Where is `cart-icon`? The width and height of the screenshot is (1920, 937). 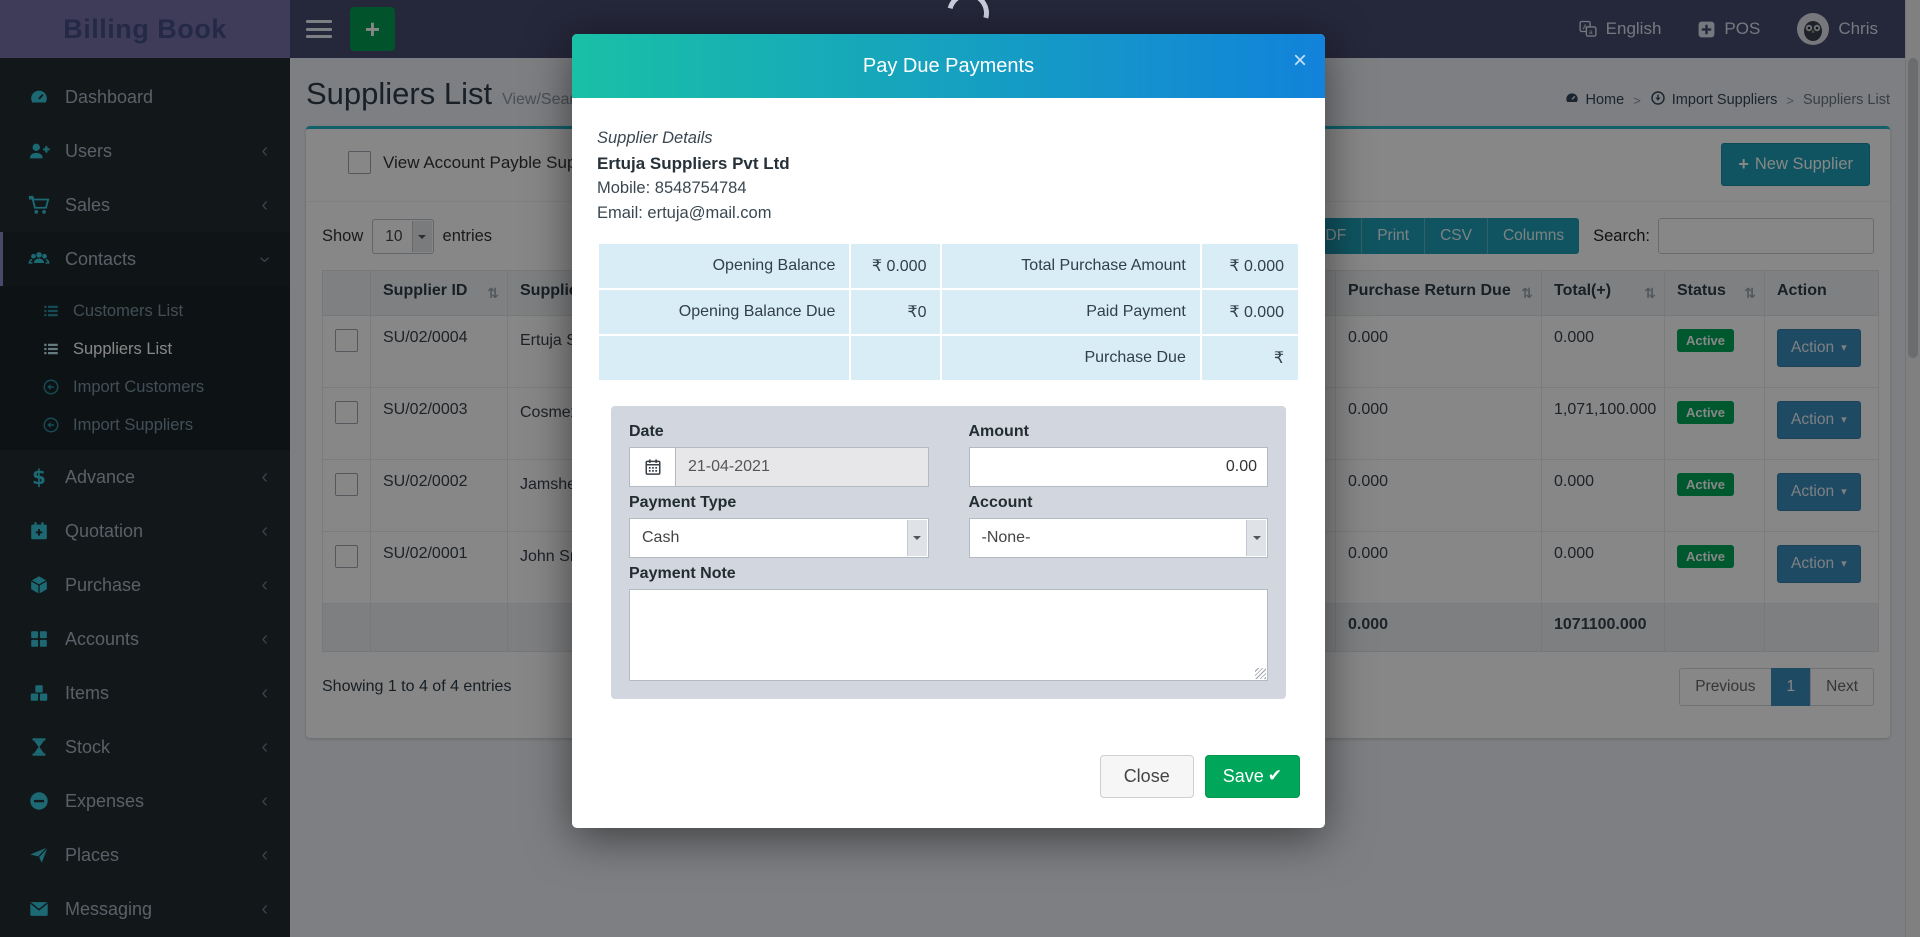 cart-icon is located at coordinates (39, 205).